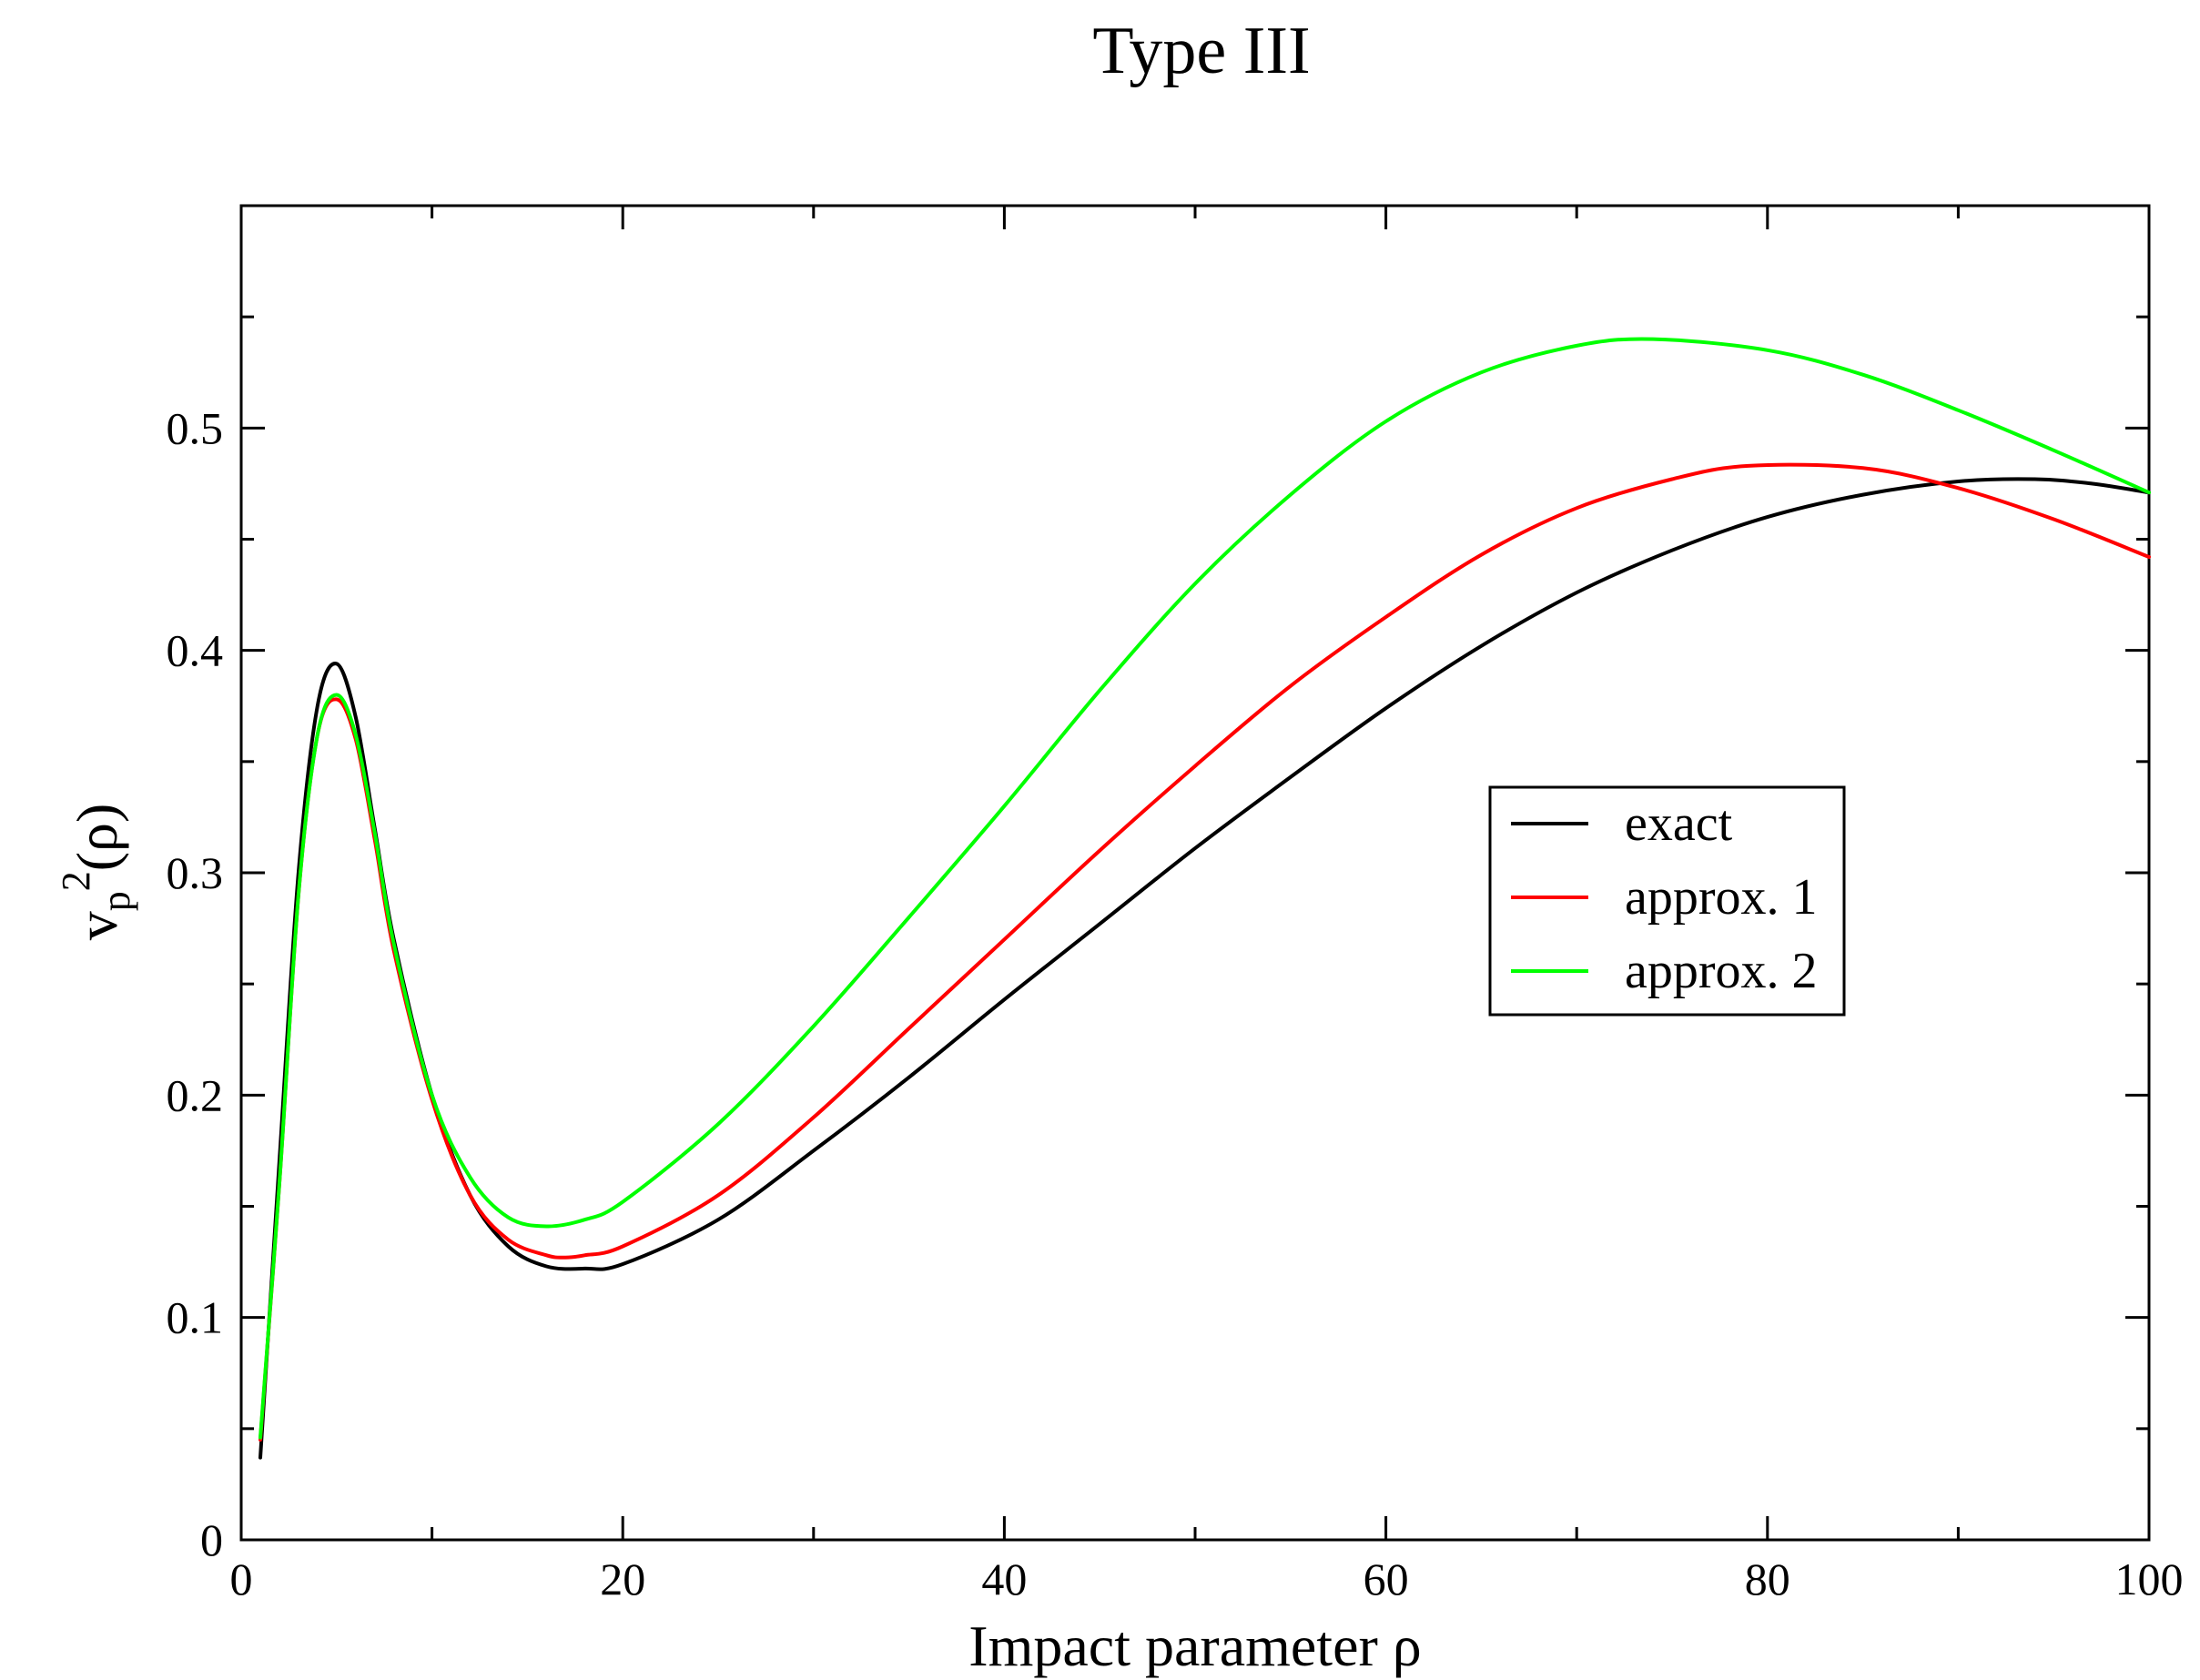 This screenshot has width=2200, height=1680. Describe the element at coordinates (195, 1317) in the screenshot. I see `y-tick-label: 0.1` at that location.